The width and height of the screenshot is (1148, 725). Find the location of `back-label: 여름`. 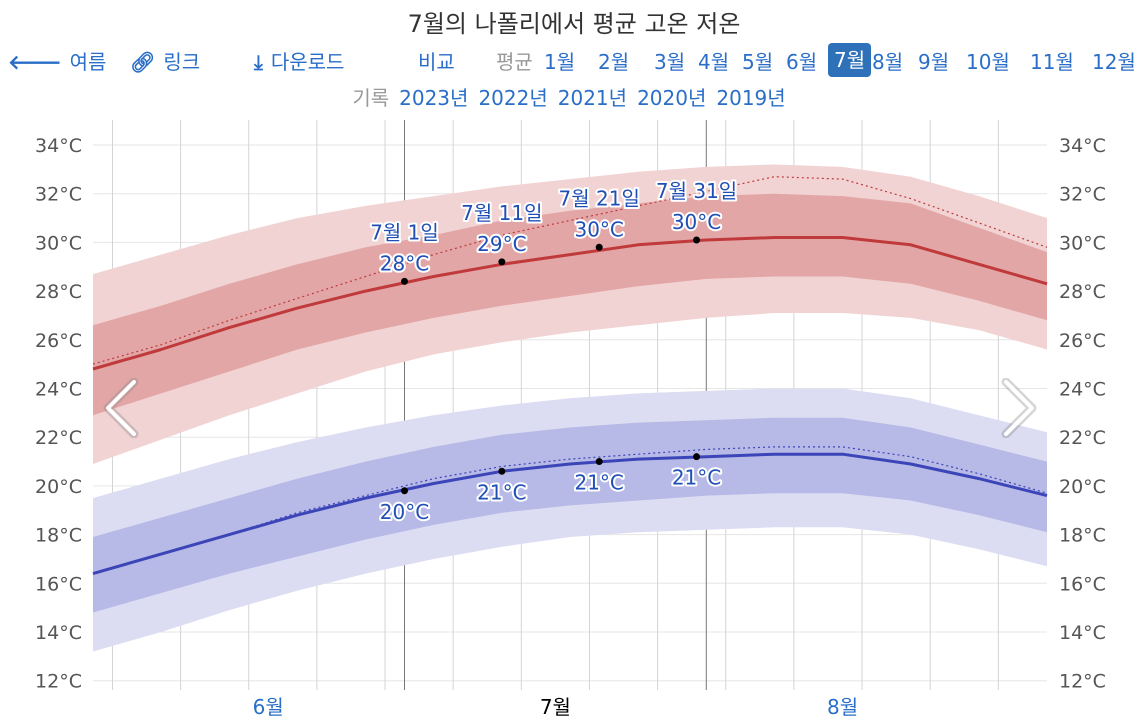

back-label: 여름 is located at coordinates (88, 62).